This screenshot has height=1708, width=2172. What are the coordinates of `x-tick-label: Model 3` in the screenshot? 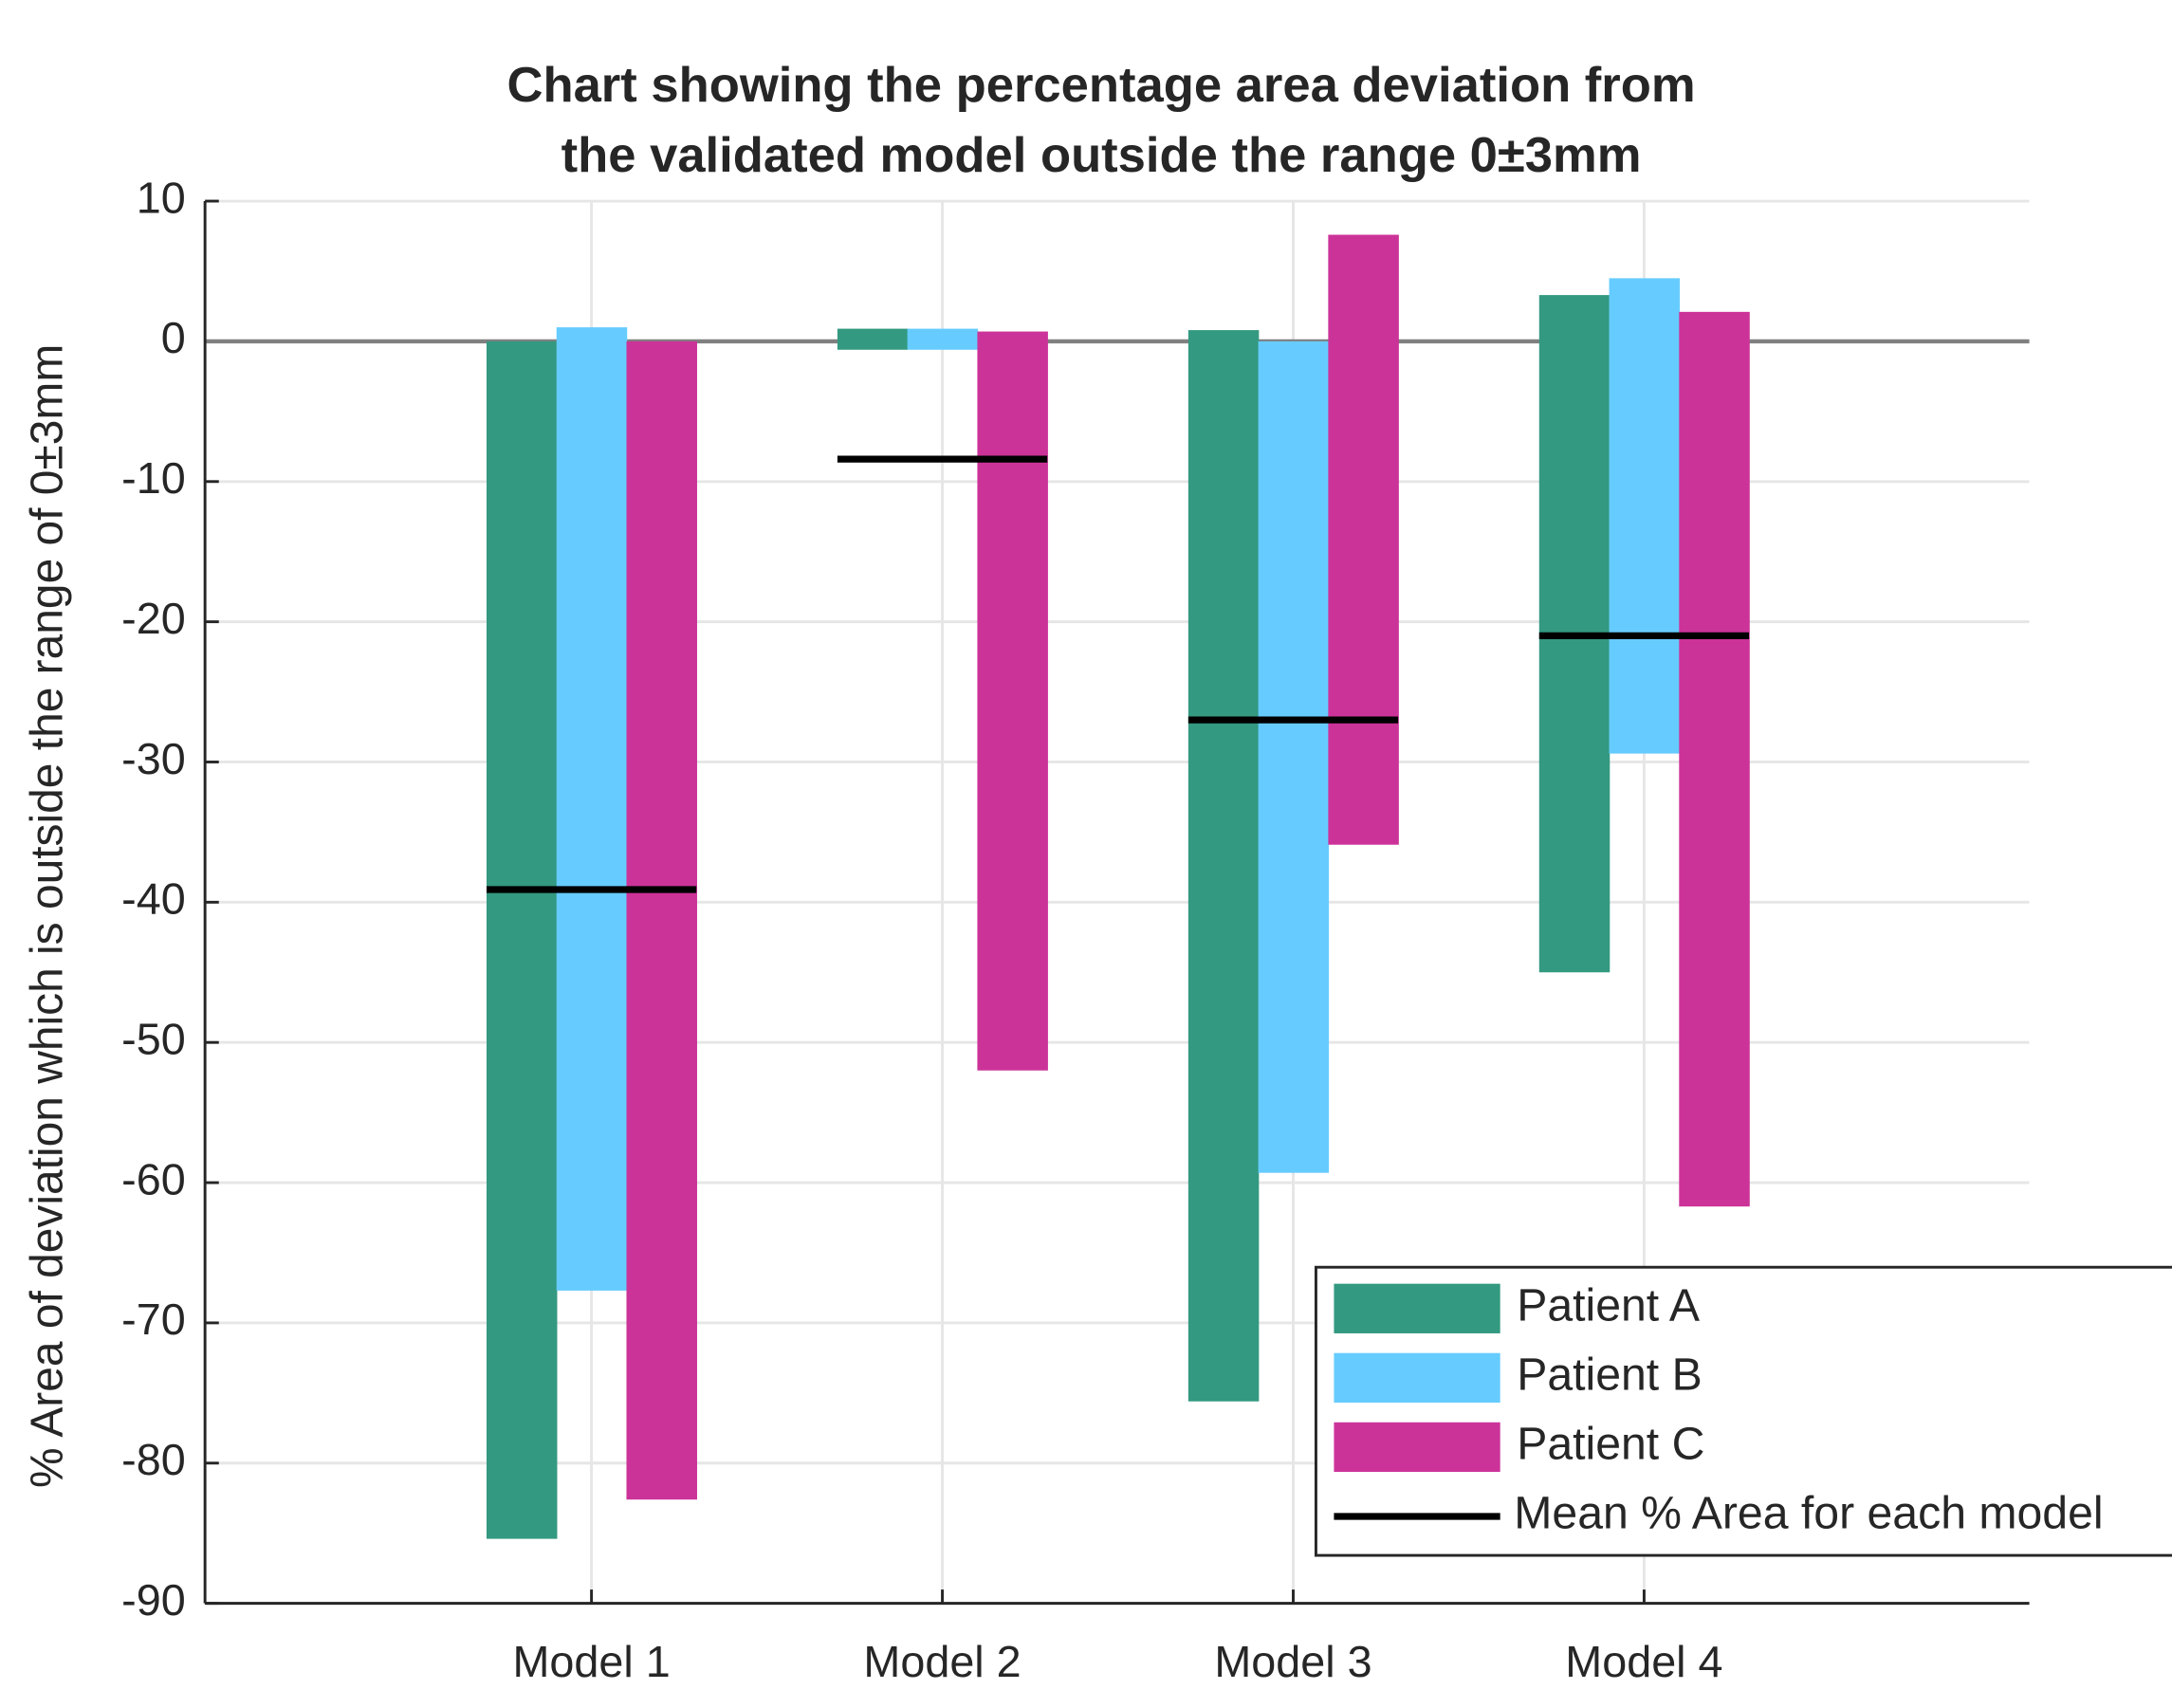 It's located at (1292, 1661).